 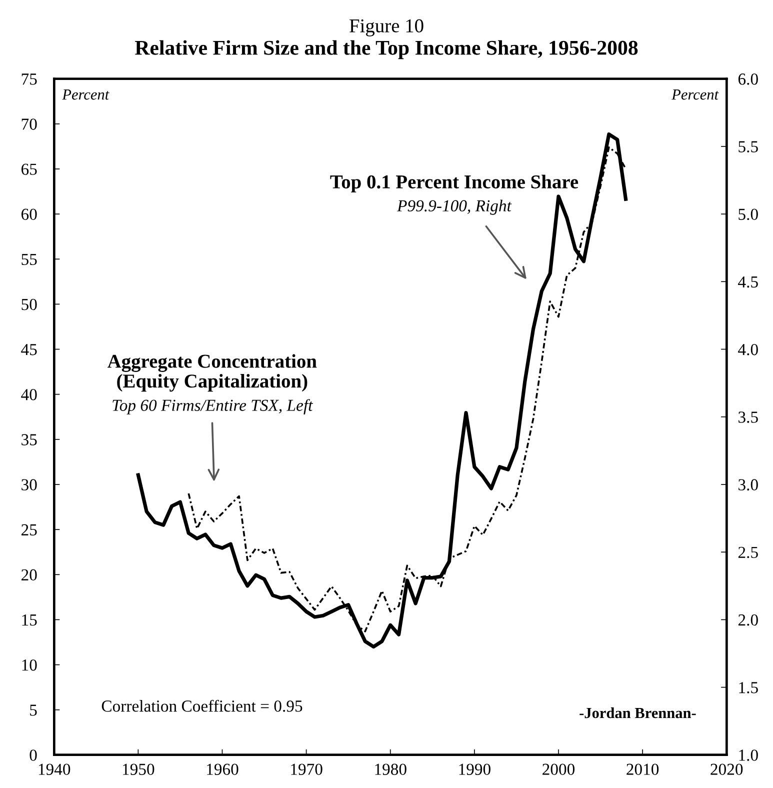 What do you see at coordinates (29, 530) in the screenshot?
I see `y-tick-label: 25` at bounding box center [29, 530].